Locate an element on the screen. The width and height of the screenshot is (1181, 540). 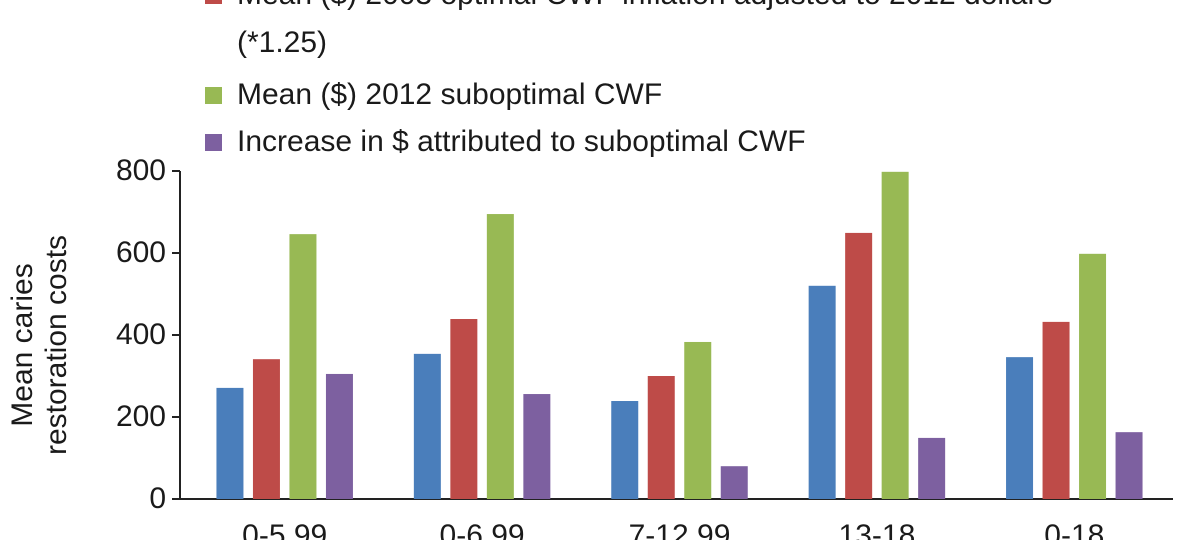
x-tick-label: 0-6.99 is located at coordinates (482, 529).